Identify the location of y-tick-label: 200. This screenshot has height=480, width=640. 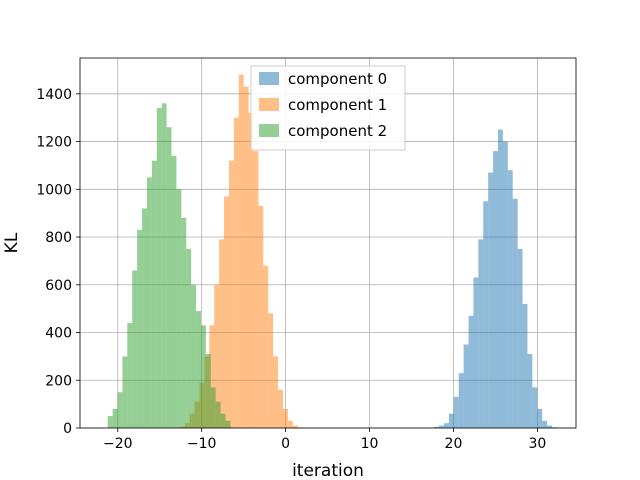
(58, 381).